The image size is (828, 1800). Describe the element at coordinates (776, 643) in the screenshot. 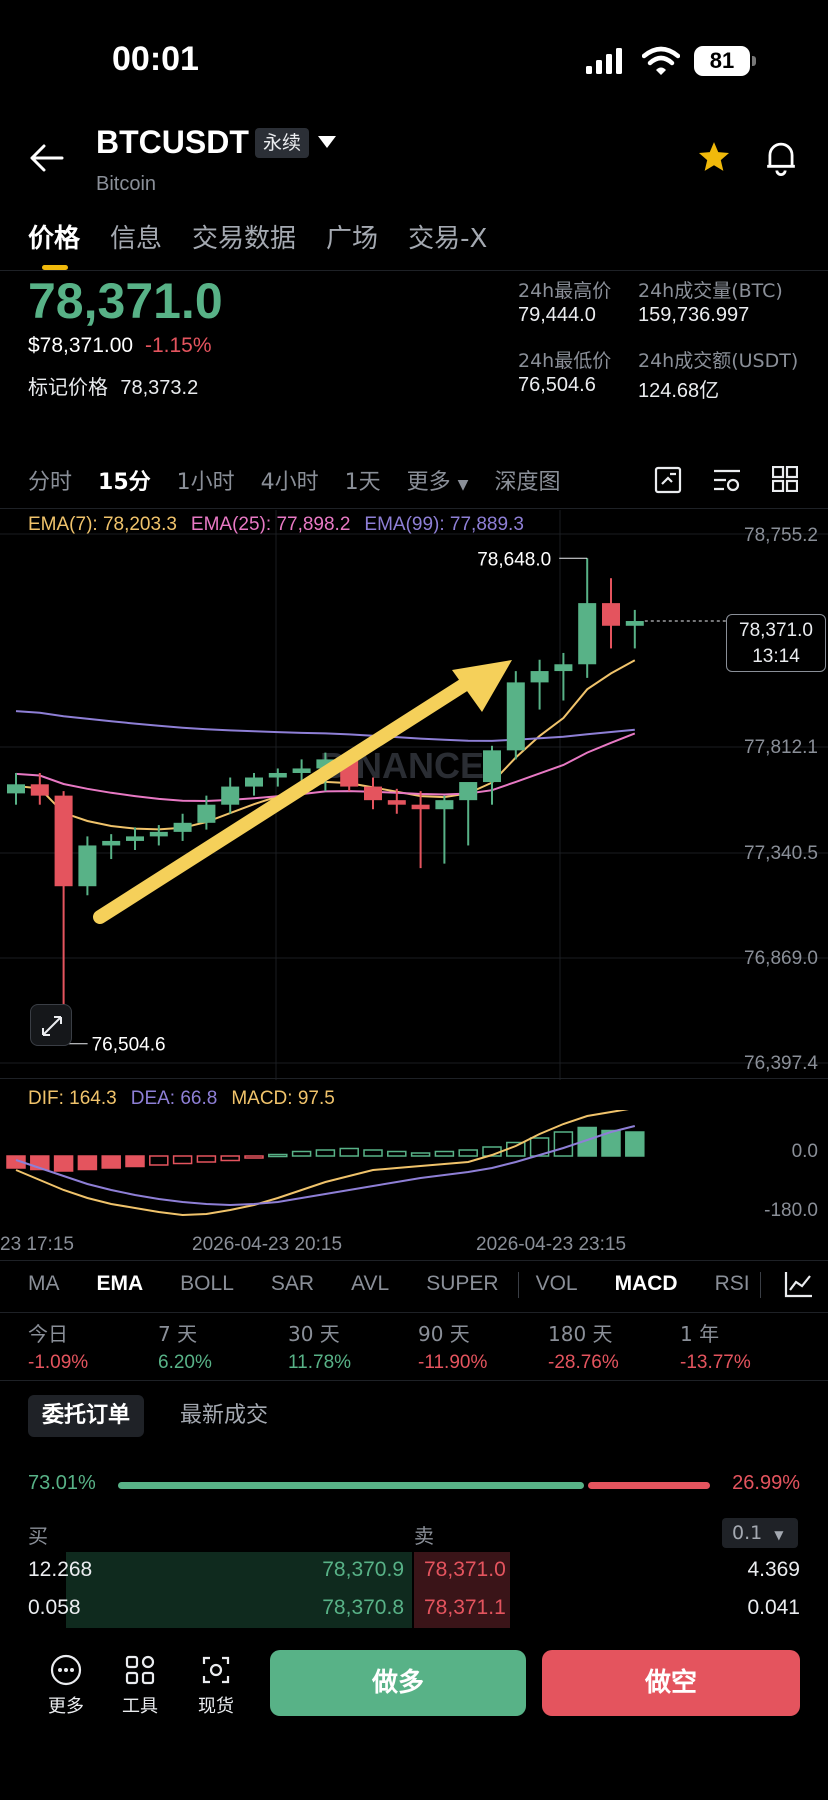

I see `current-price-tag: 78,371.0 13:14` at that location.